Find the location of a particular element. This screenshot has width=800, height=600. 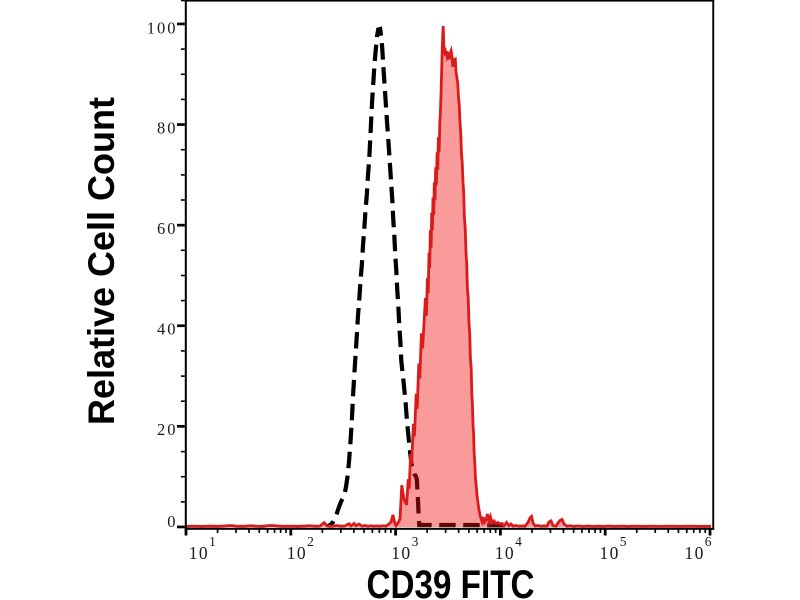

svg-text: 80 is located at coordinates (167, 128).